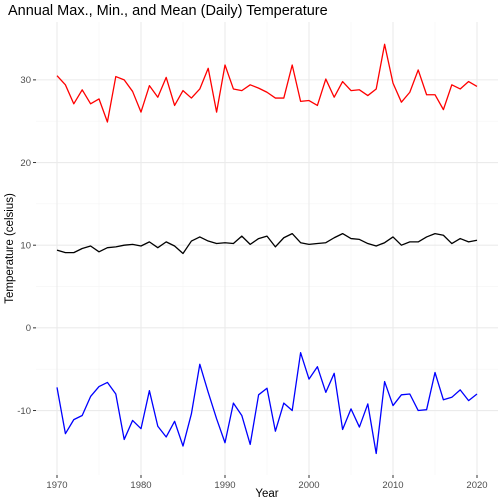 This screenshot has width=504, height=504. What do you see at coordinates (10, 248) in the screenshot?
I see `y-axis-label: Temperature (celsius)` at bounding box center [10, 248].